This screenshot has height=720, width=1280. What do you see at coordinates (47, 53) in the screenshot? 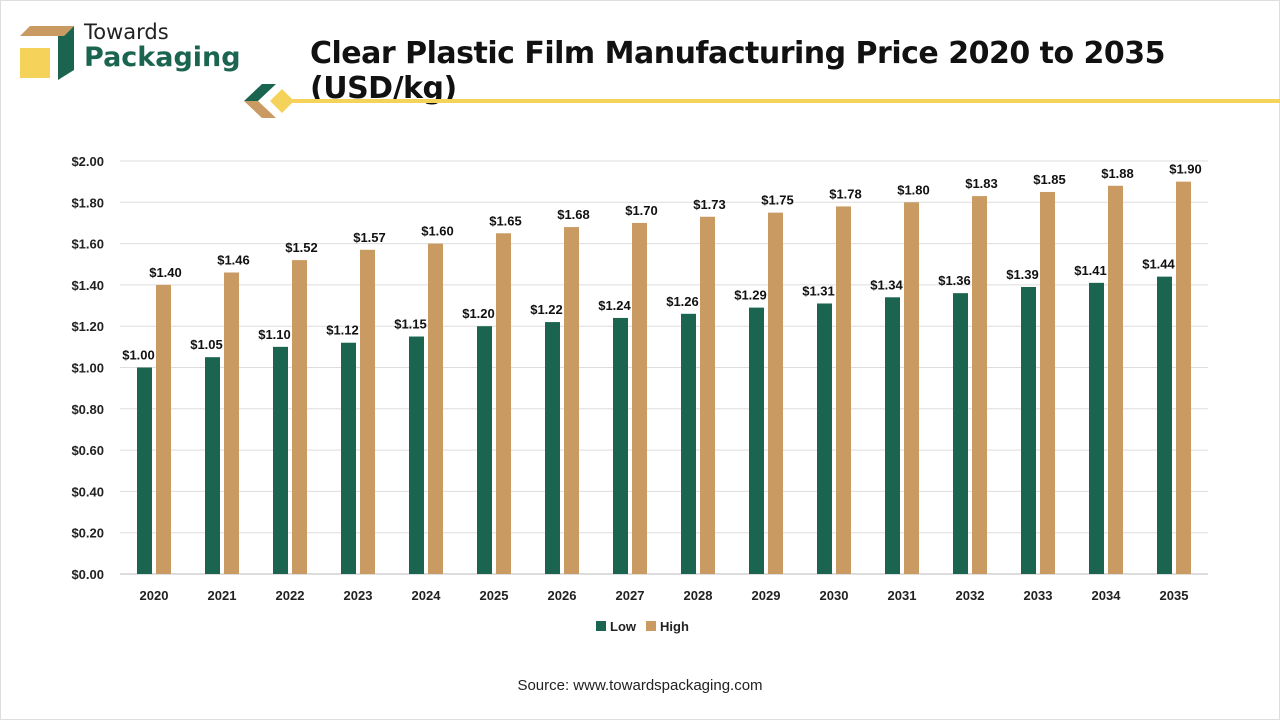
I see `towards-packaging-logo` at bounding box center [47, 53].